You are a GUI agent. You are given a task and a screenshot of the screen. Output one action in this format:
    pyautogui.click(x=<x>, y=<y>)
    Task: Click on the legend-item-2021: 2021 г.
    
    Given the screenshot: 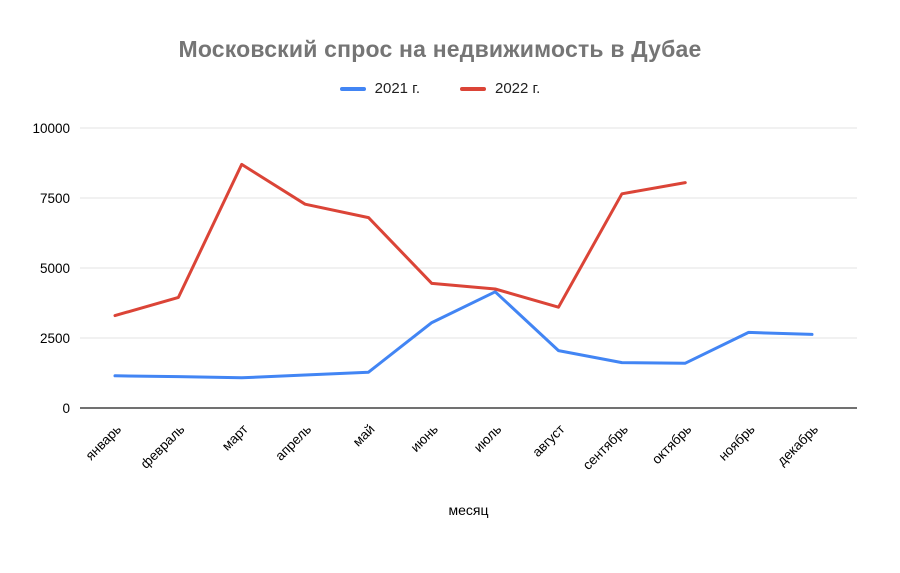 What is the action you would take?
    pyautogui.click(x=379, y=88)
    